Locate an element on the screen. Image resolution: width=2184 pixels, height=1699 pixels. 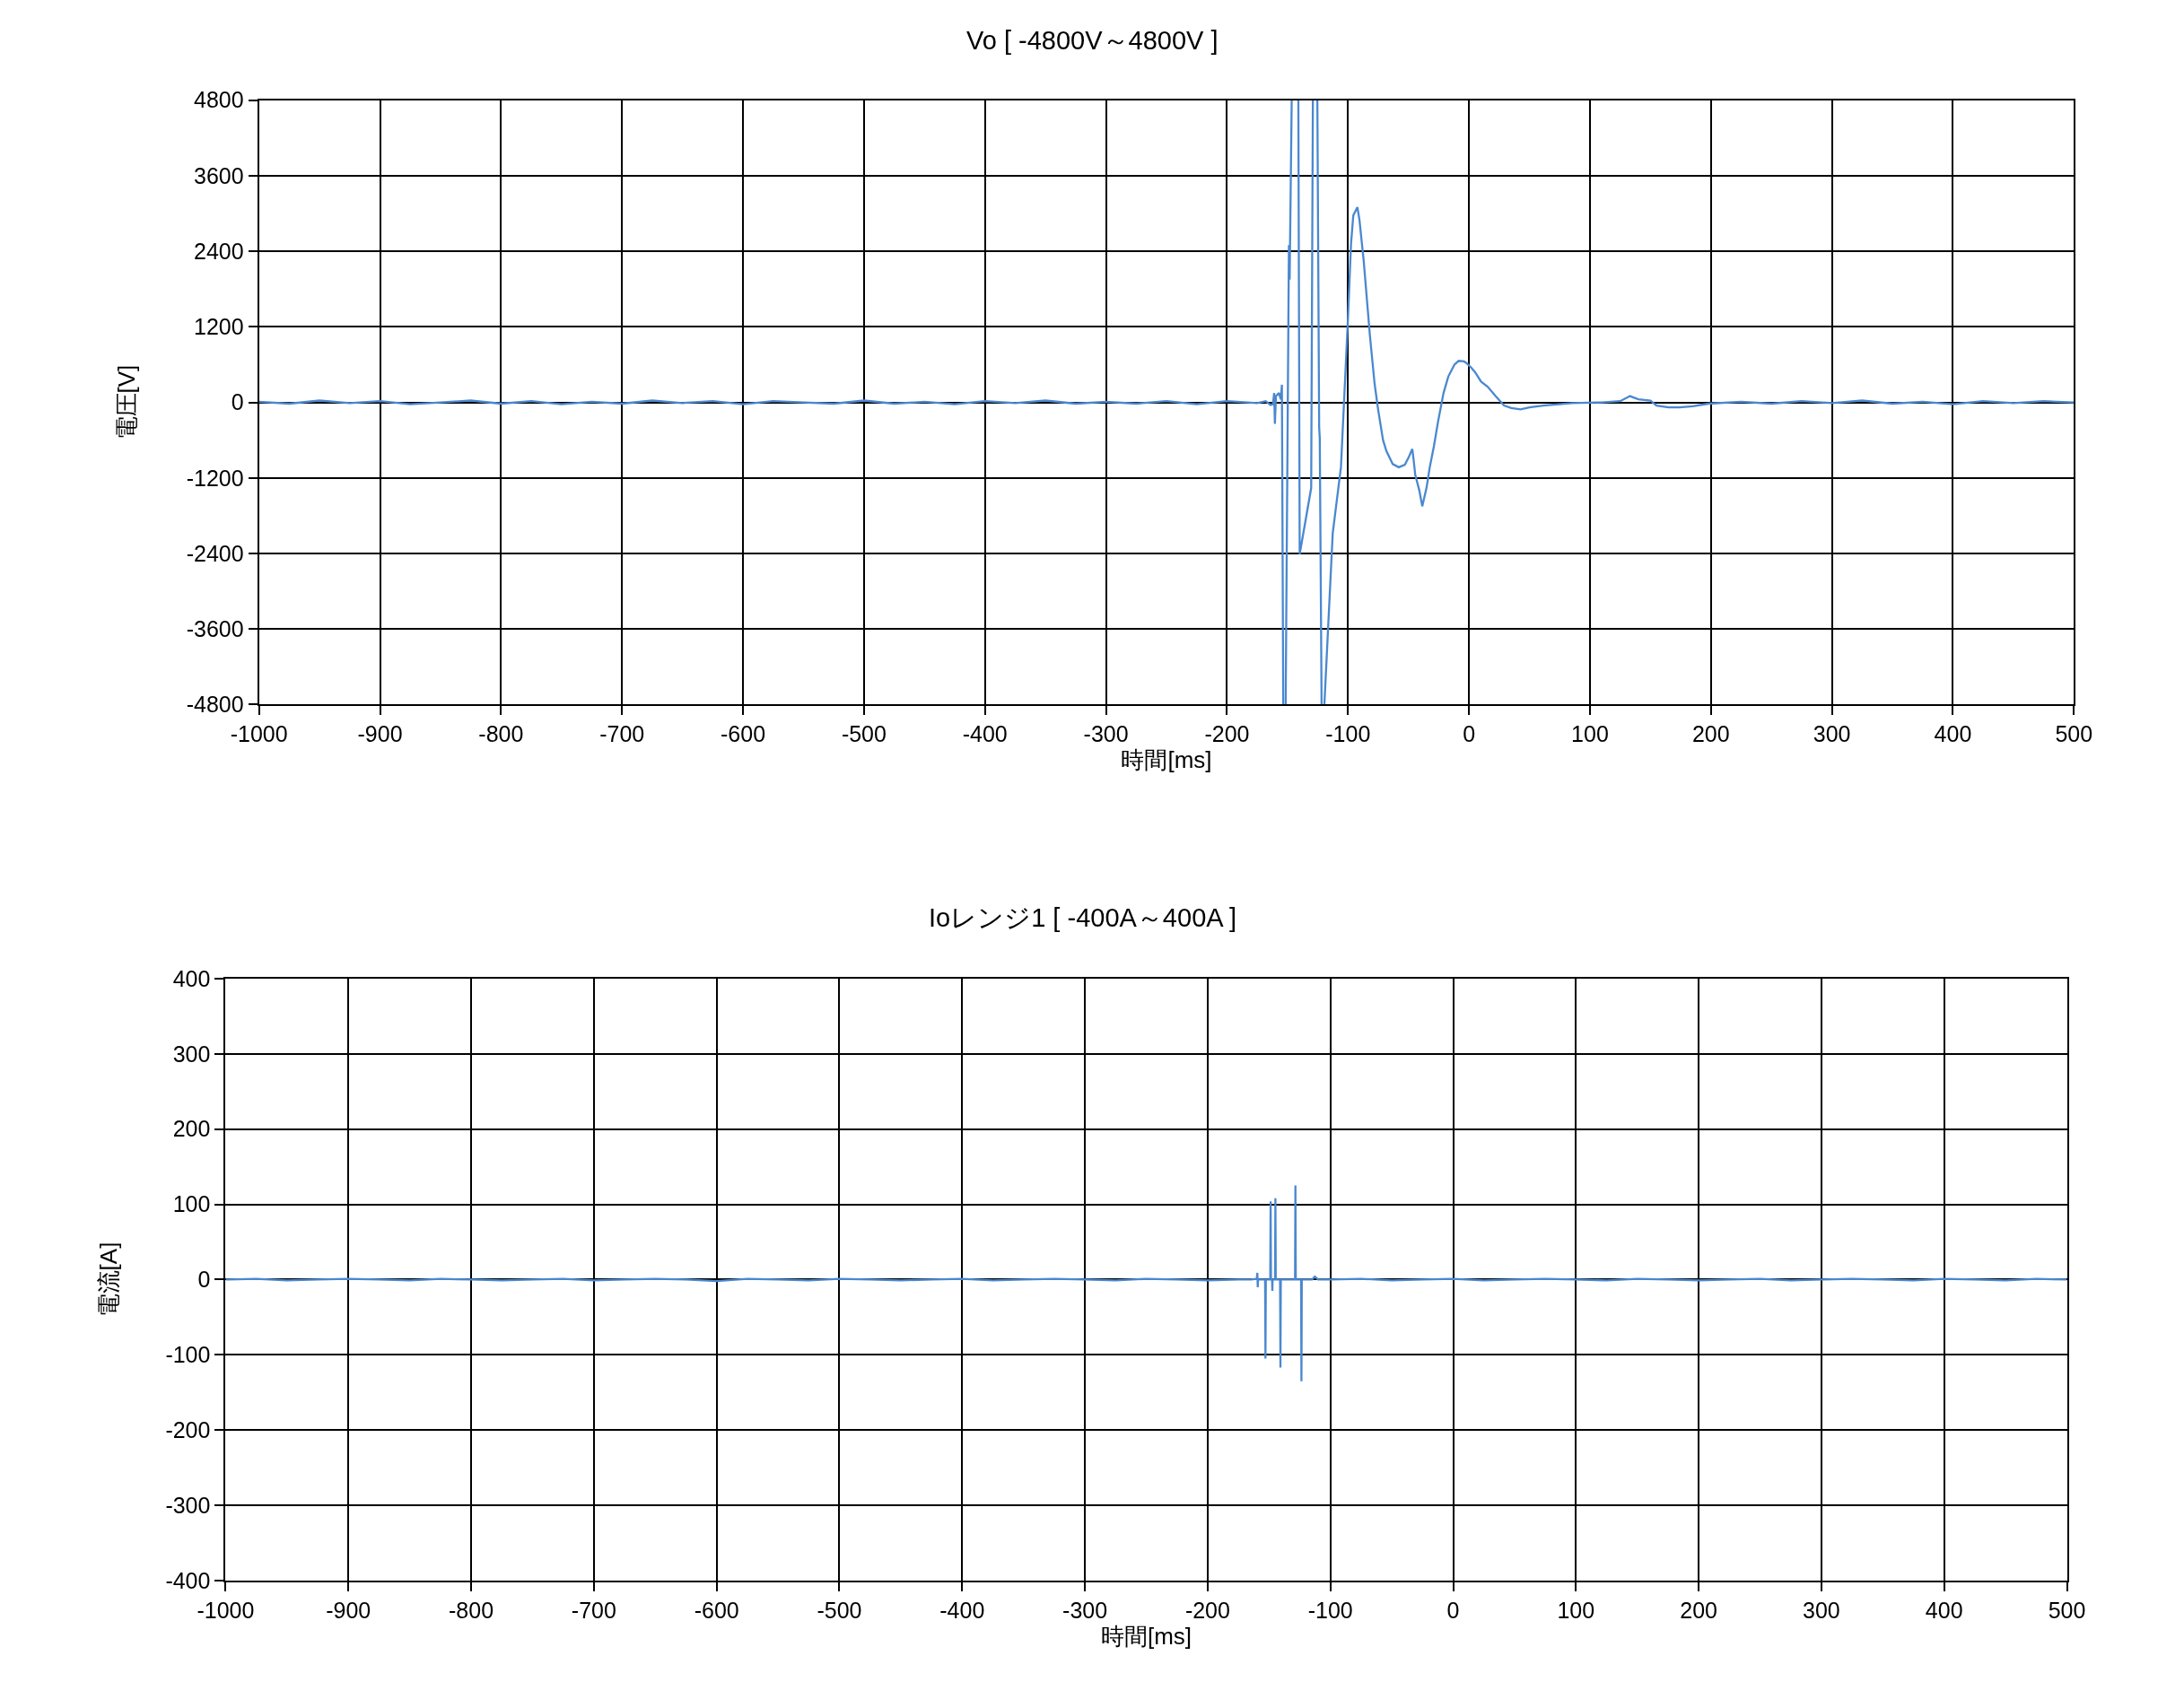
y-tick-label: 4800 is located at coordinates (219, 100).